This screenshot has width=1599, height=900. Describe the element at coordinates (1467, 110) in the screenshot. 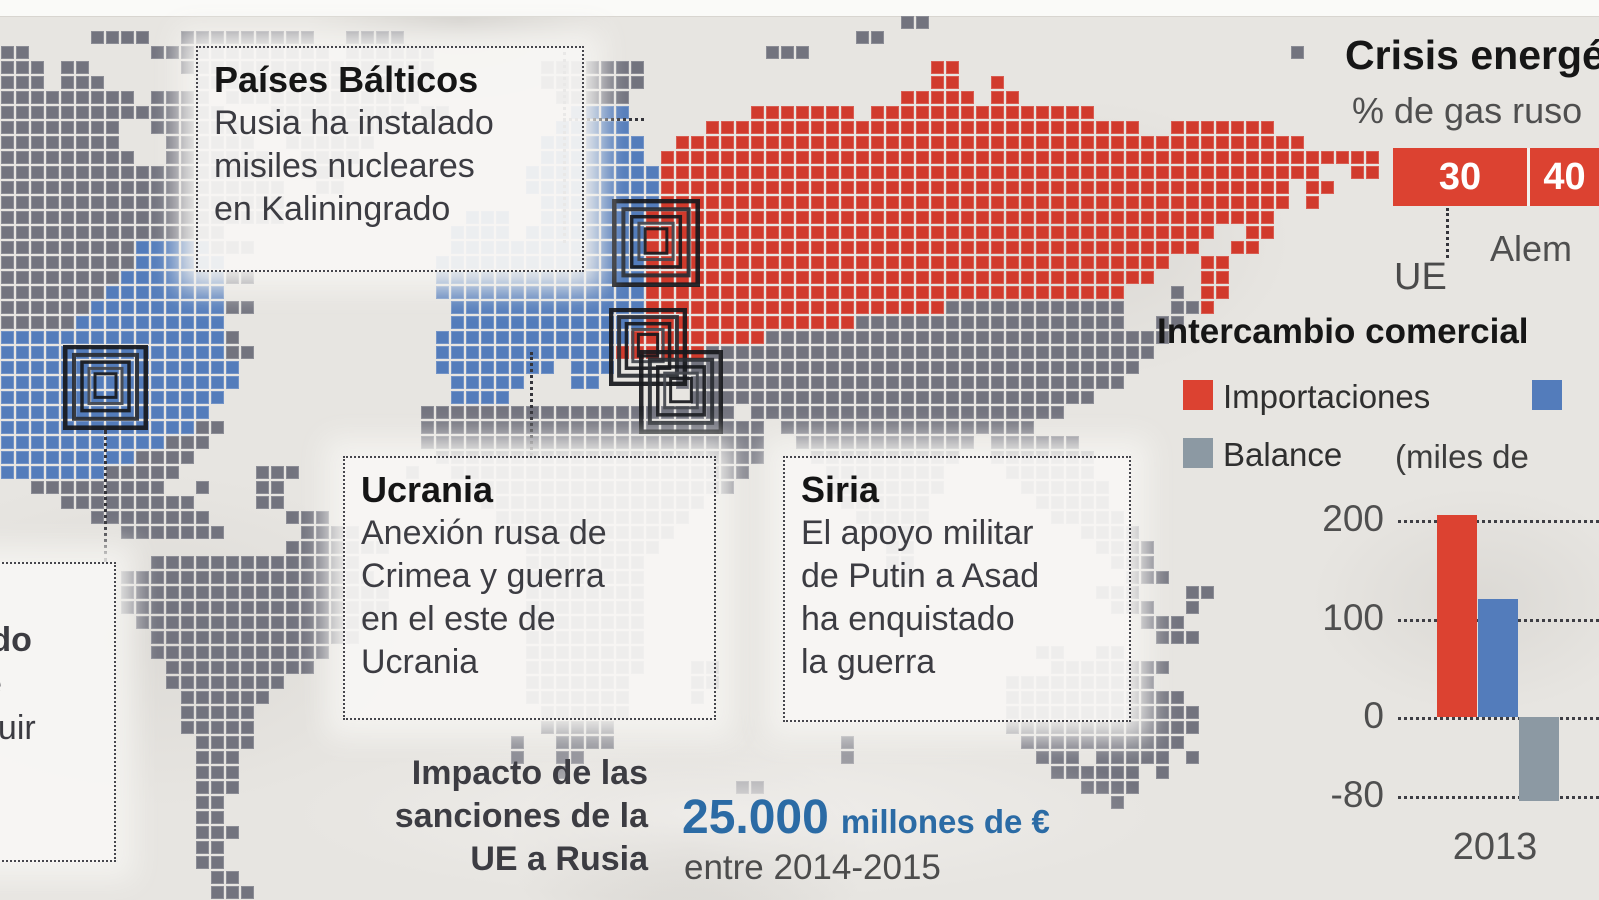

I see `energy-crisis-subtitle: % de gas ruso` at that location.